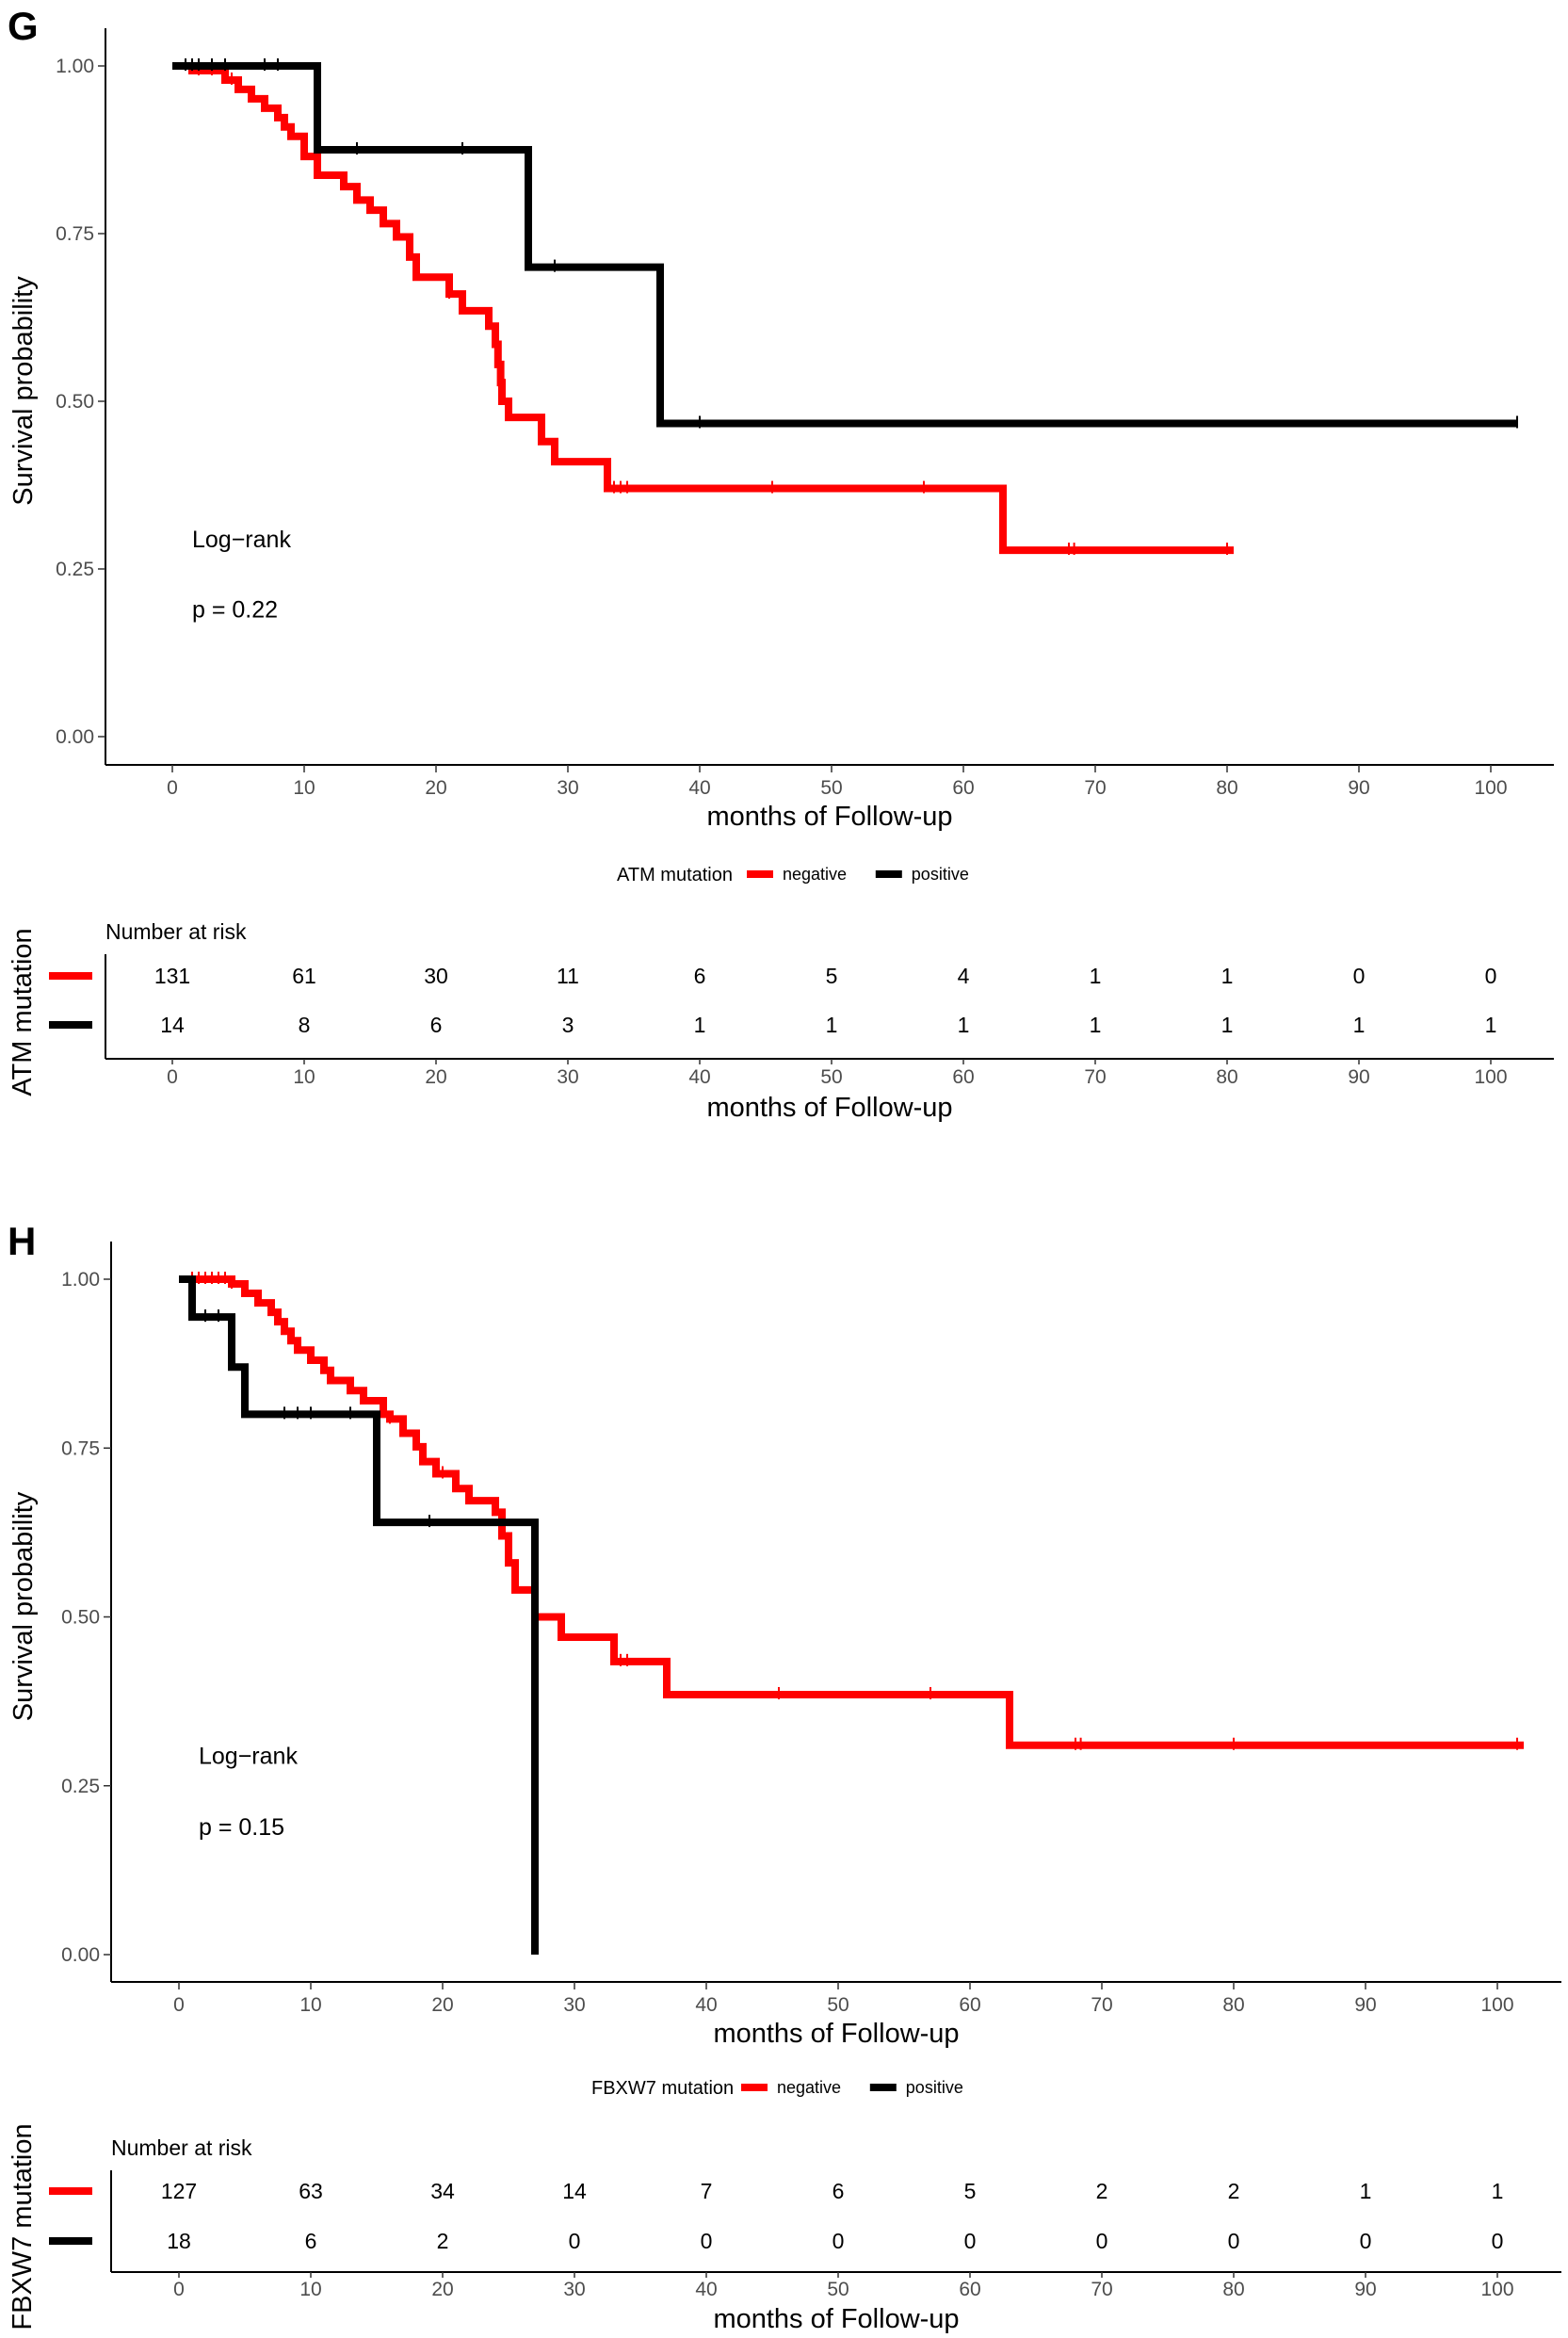  I want to click on panel-h-ytick-label: 0.25, so click(80, 1786).